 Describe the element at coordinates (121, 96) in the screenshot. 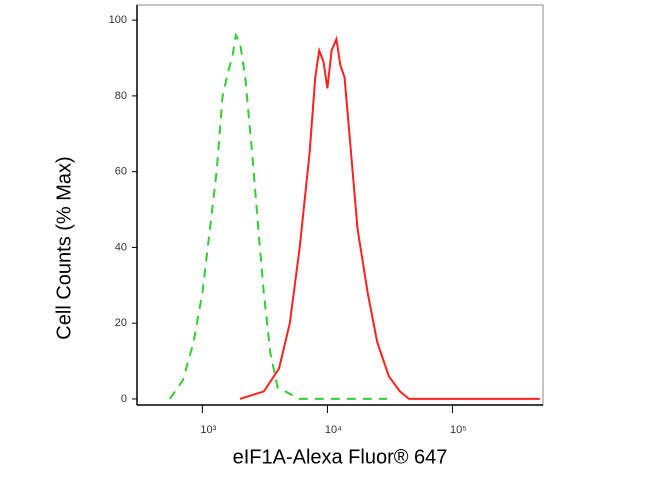

I see `y-tick-label: 80` at that location.